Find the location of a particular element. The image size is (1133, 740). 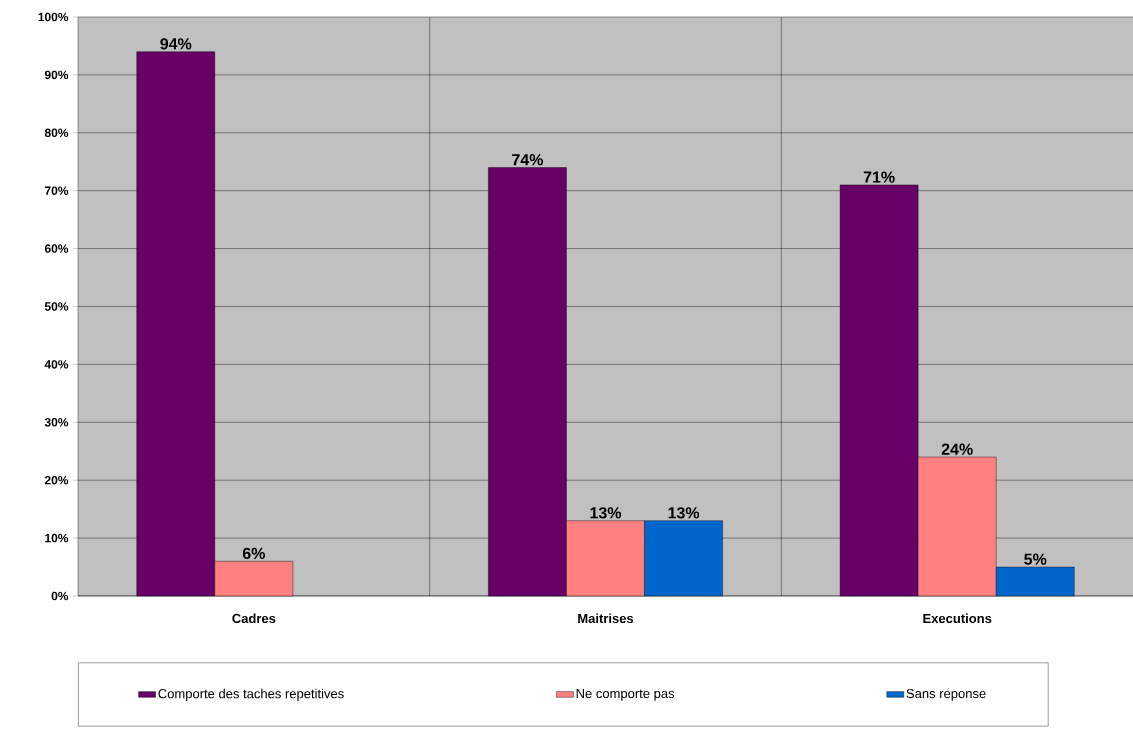

data-label: 71% is located at coordinates (879, 177).